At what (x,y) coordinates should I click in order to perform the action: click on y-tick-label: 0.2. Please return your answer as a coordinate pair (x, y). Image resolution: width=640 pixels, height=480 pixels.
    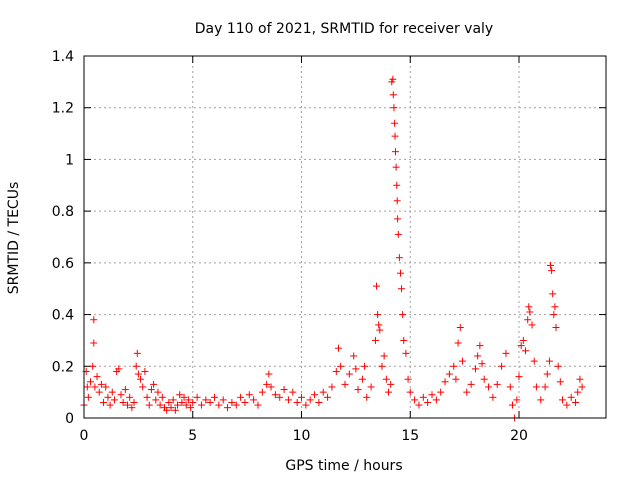
    Looking at the image, I should click on (63, 367).